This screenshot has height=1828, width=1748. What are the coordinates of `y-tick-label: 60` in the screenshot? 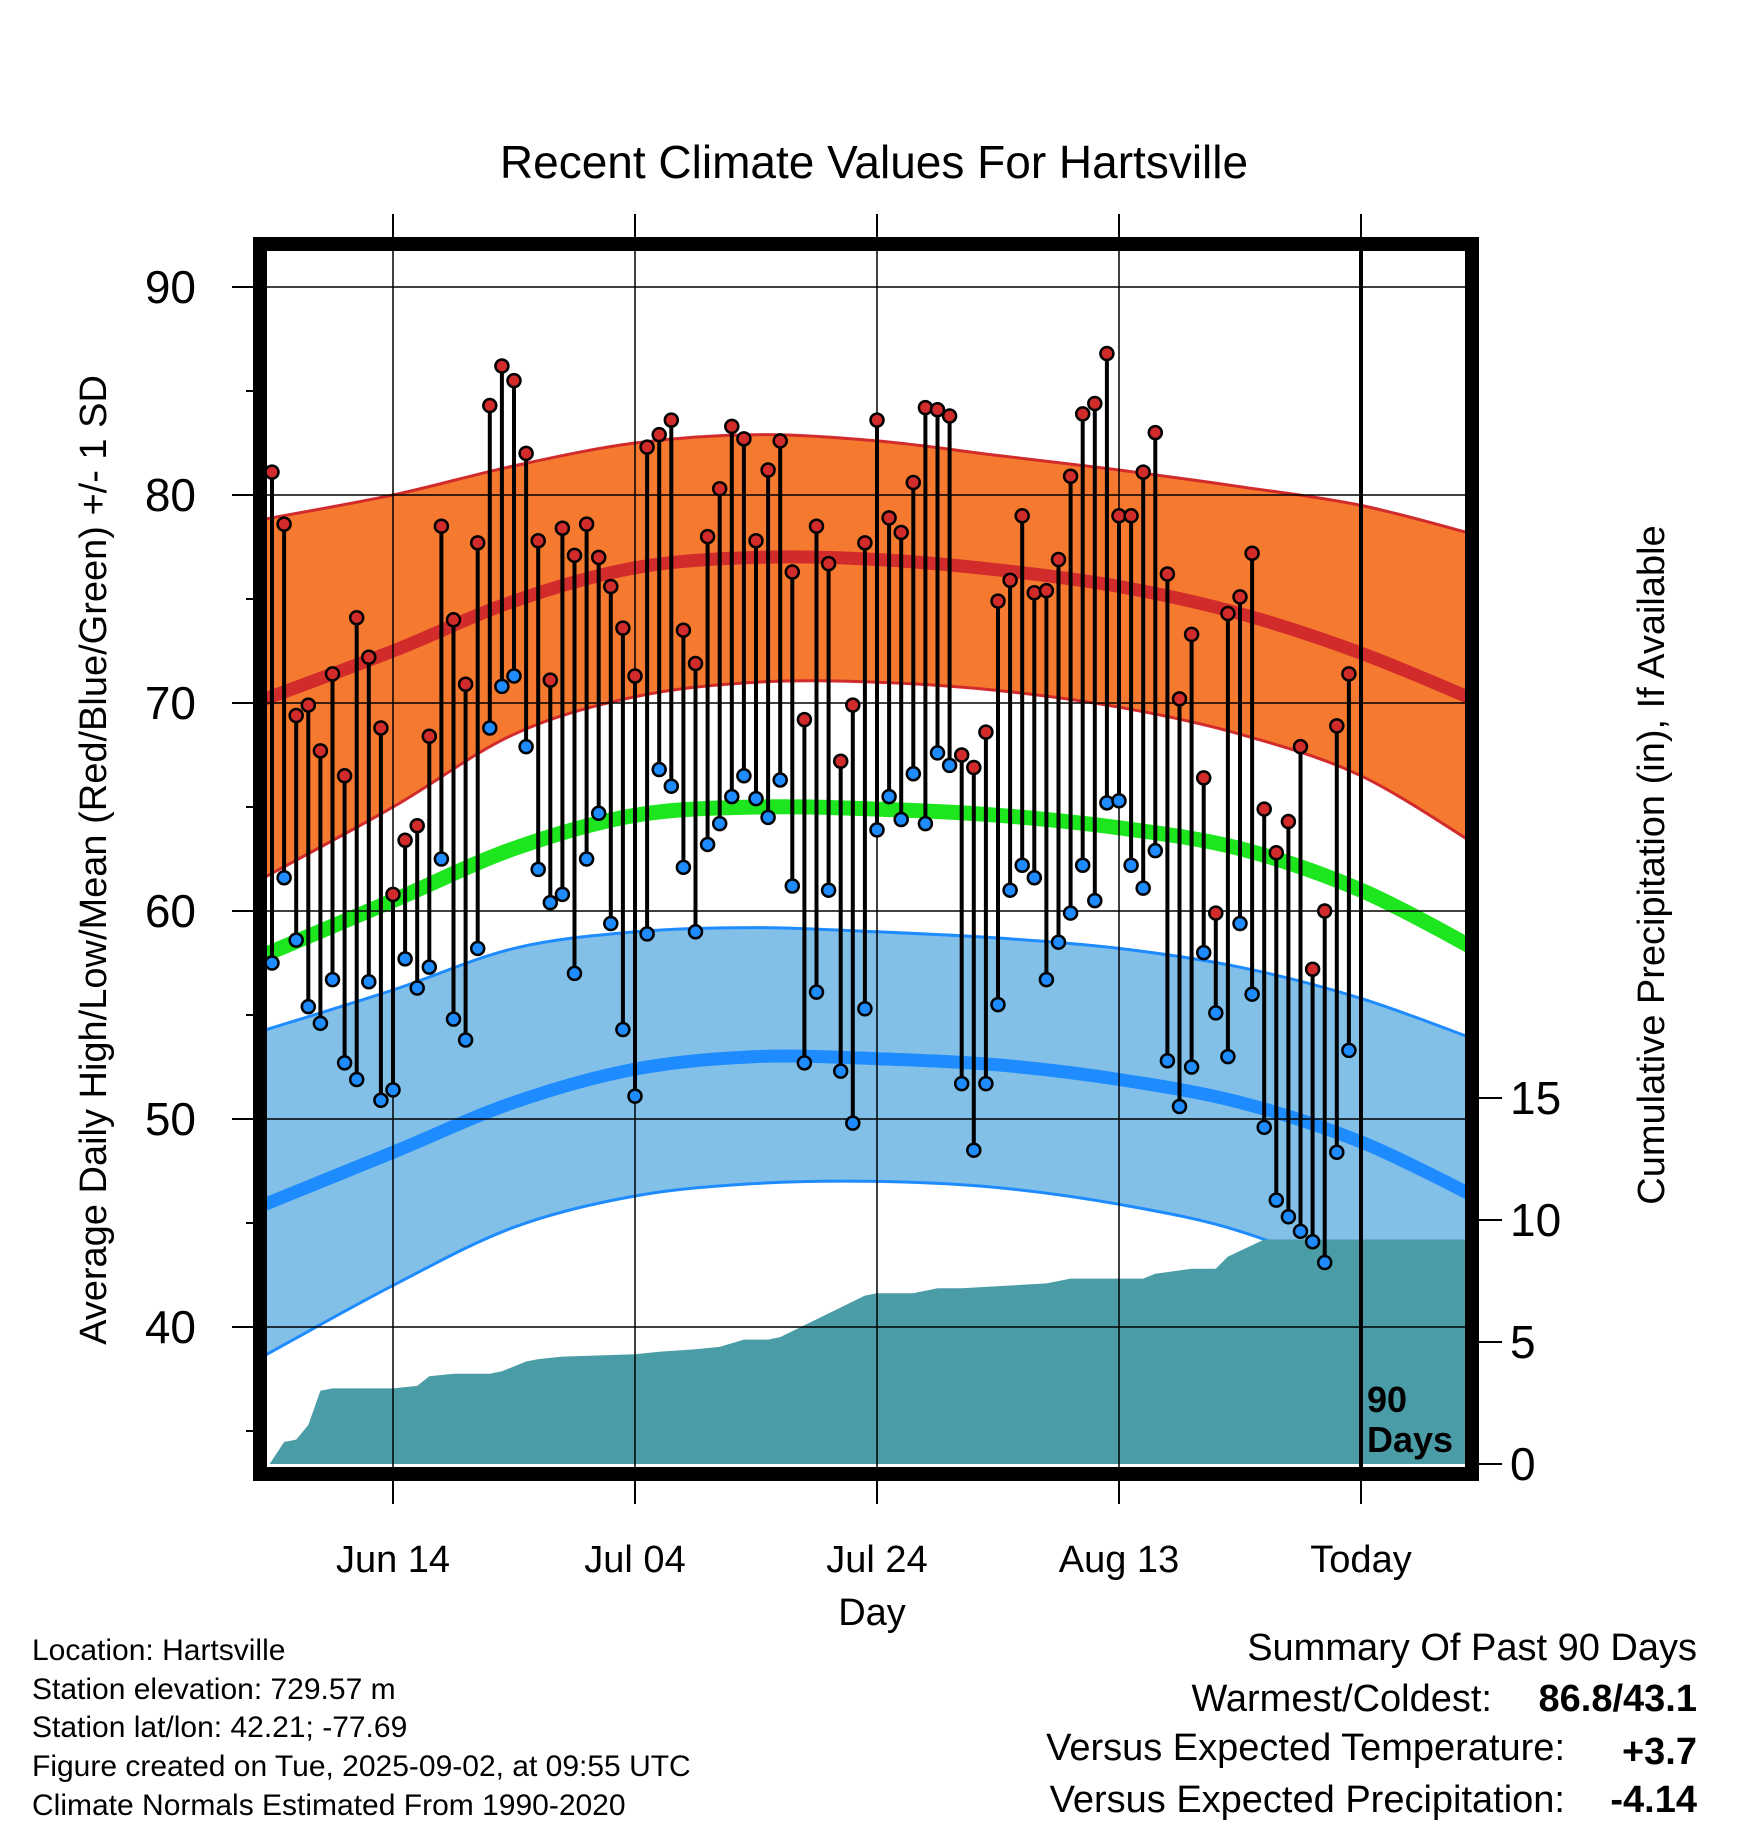 It's located at (170, 911).